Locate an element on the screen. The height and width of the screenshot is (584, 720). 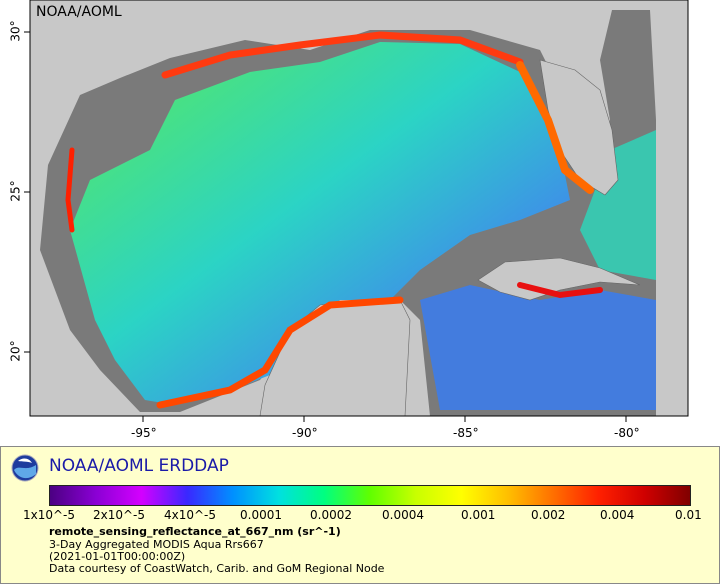
colorbar-label: 0.0001 is located at coordinates (261, 515).